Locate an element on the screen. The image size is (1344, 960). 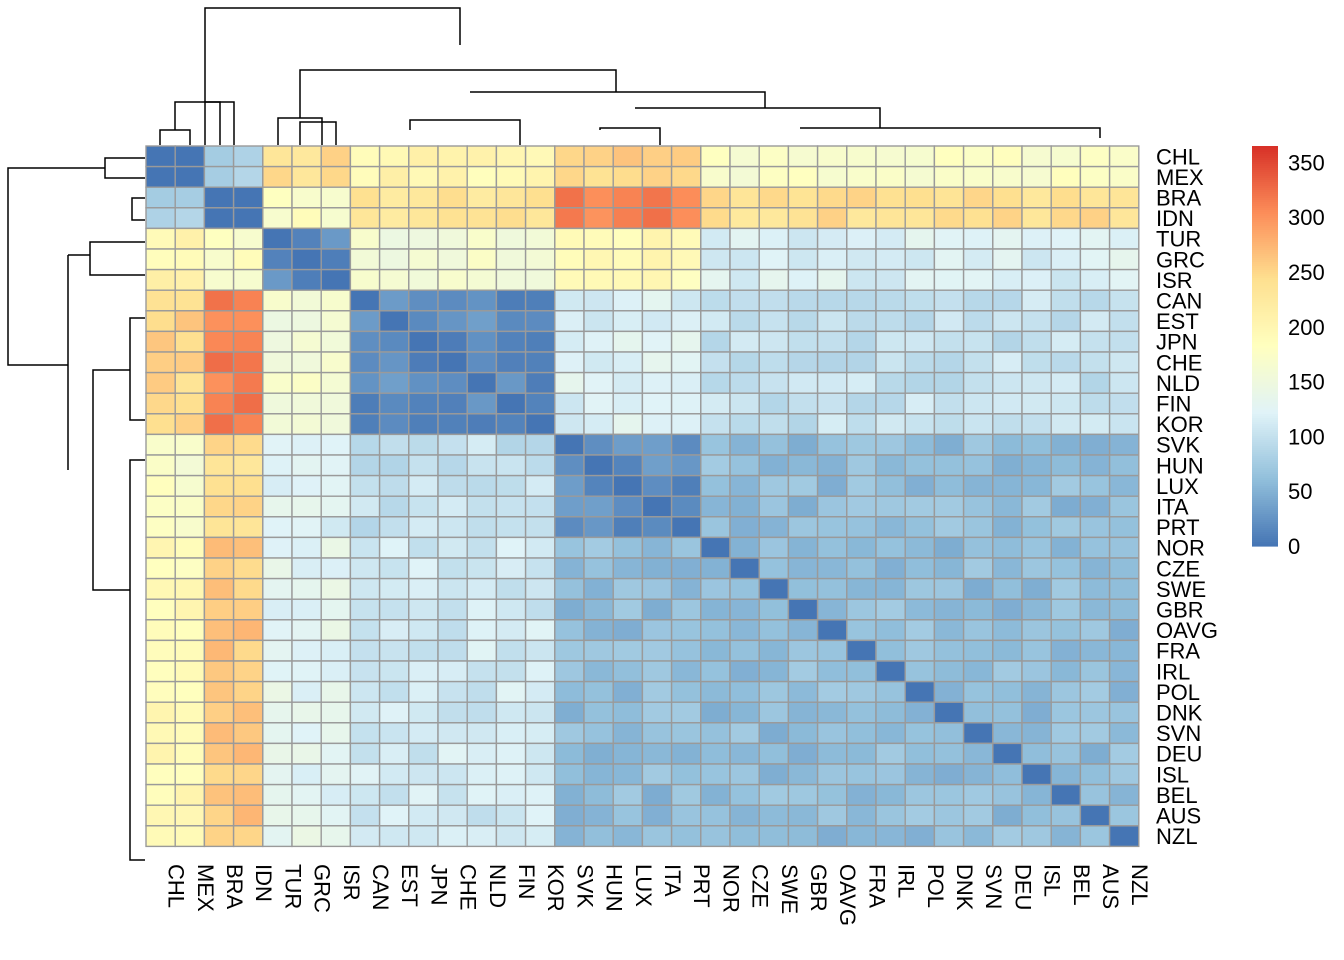
row-label-chl: CHL is located at coordinates (1178, 156).